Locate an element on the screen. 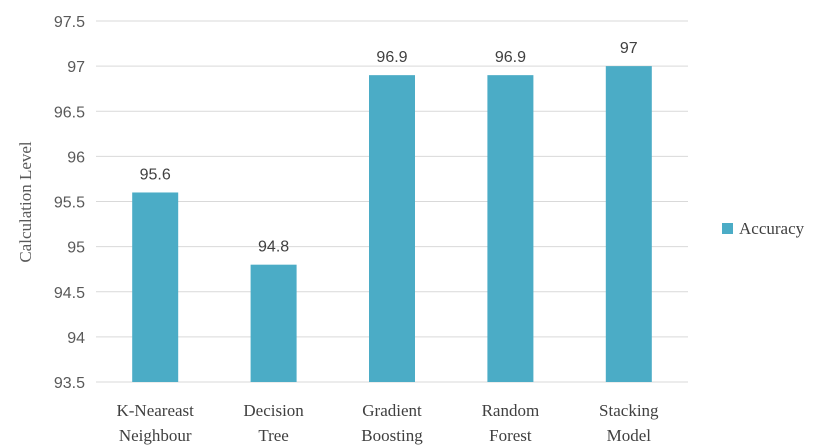 This screenshot has width=837, height=447. y-tick-label: 96 is located at coordinates (76, 157).